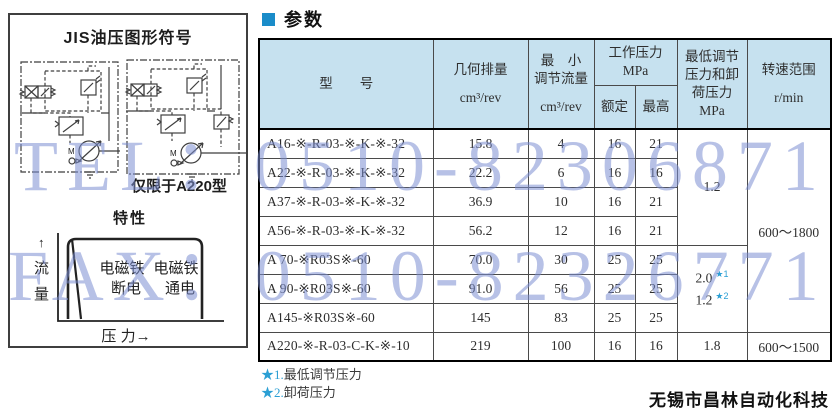 Image resolution: width=837 pixels, height=419 pixels. I want to click on table-row: A 70-※R03S※-60 70.0 30 25 25 2.0 ★1 1.2 ★2, so click(544, 288).